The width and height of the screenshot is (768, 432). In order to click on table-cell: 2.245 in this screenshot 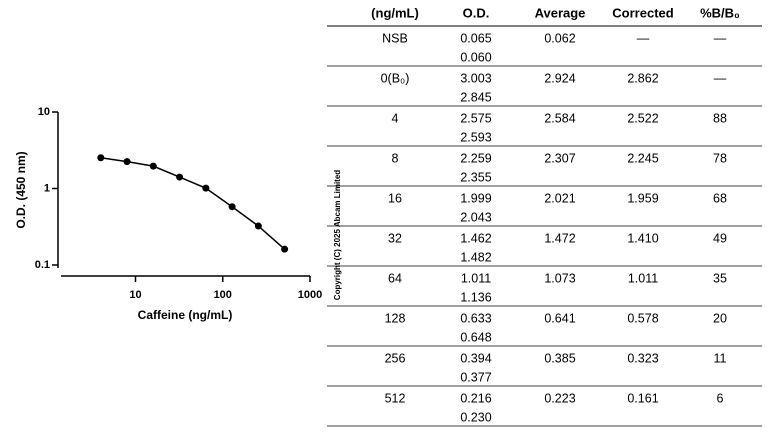, I will do `click(642, 158)`.